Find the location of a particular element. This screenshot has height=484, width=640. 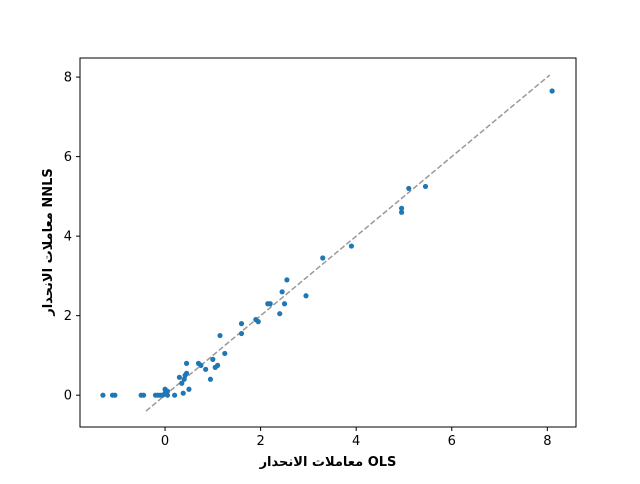

y-tick-label: 0 is located at coordinates (68, 396).